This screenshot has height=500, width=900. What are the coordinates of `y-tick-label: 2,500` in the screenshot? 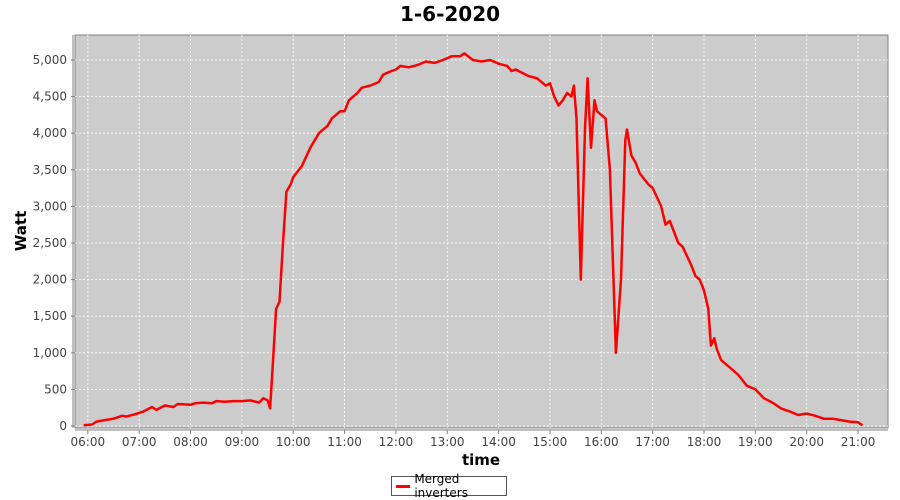 It's located at (50, 243).